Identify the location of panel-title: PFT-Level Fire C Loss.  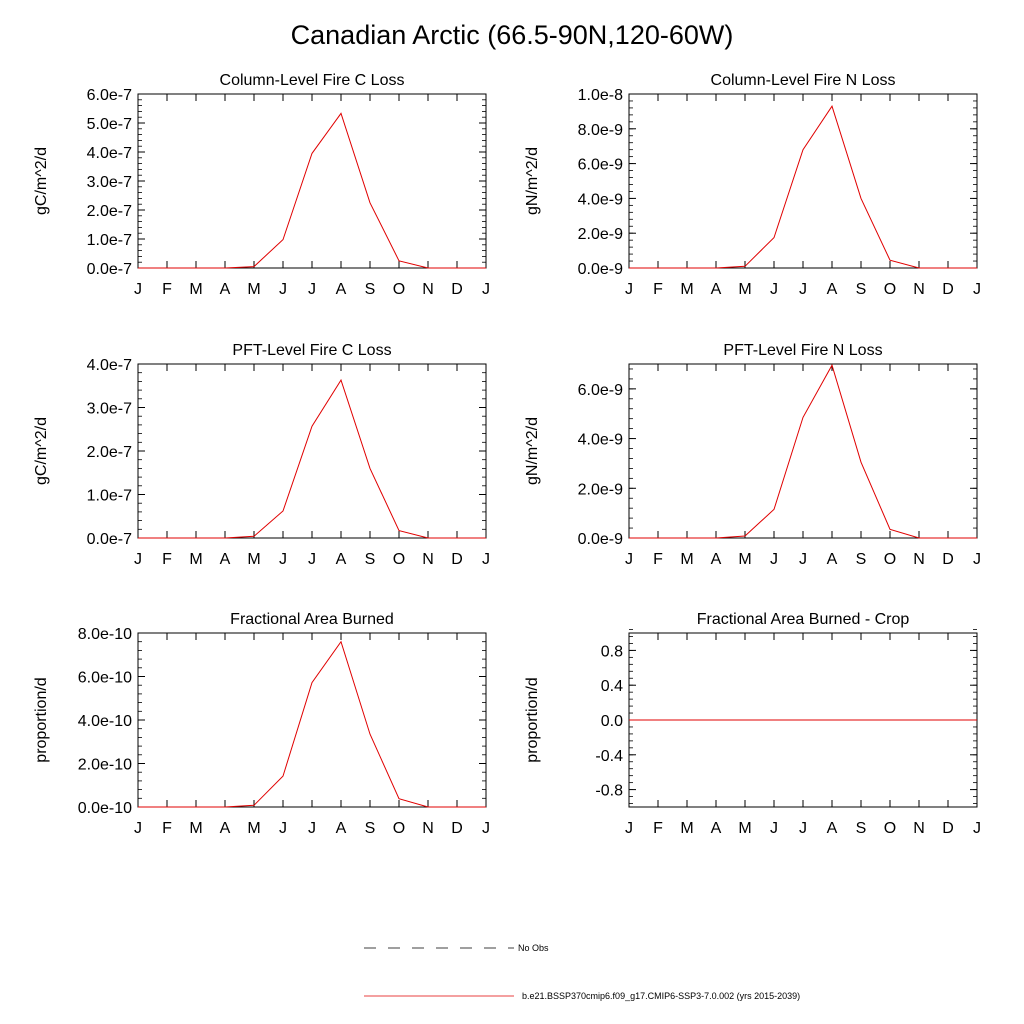
(311, 350).